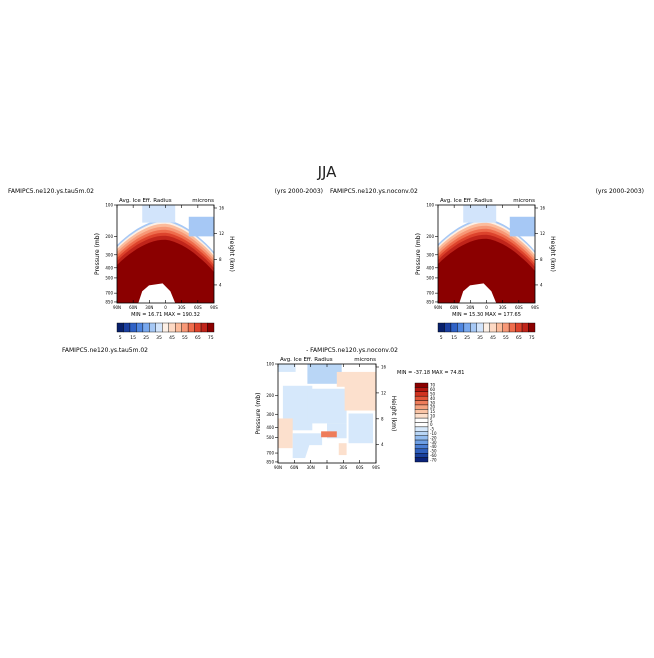  Describe the element at coordinates (433, 459) in the screenshot. I see `colorbar-label: -70` at that location.